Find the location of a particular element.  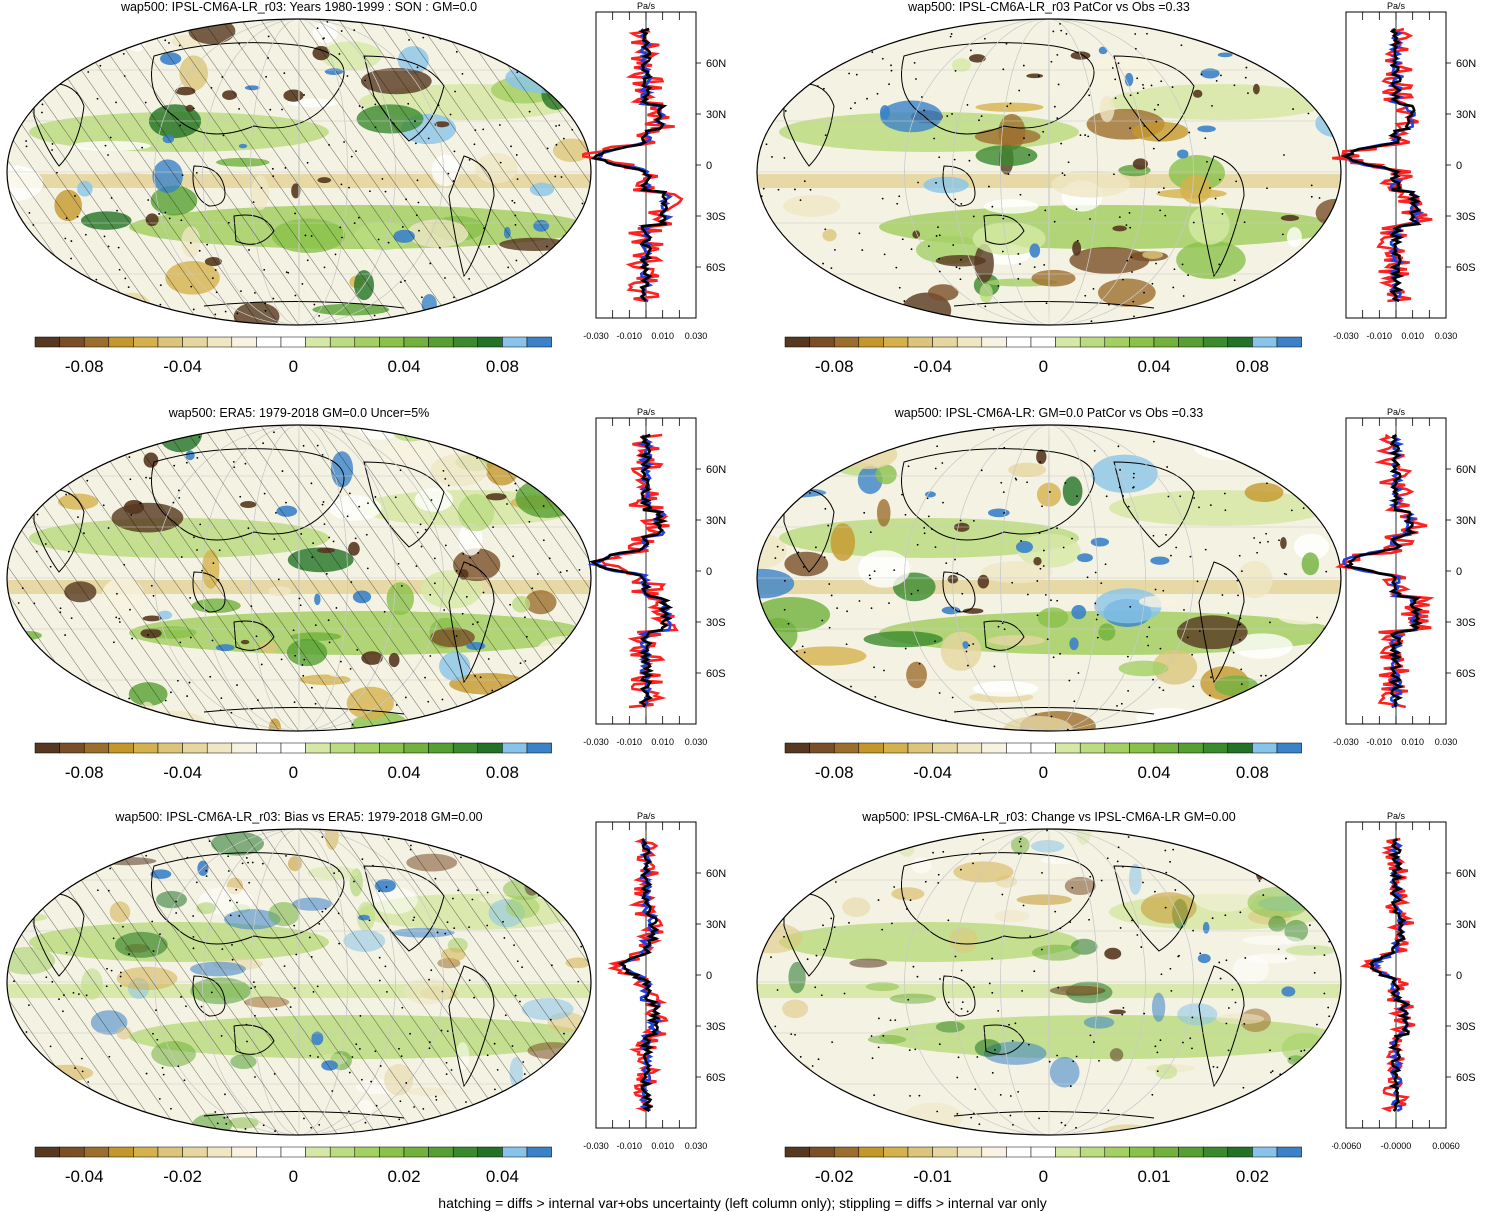

profile-xtick-label: 0.010 is located at coordinates (662, 1146).